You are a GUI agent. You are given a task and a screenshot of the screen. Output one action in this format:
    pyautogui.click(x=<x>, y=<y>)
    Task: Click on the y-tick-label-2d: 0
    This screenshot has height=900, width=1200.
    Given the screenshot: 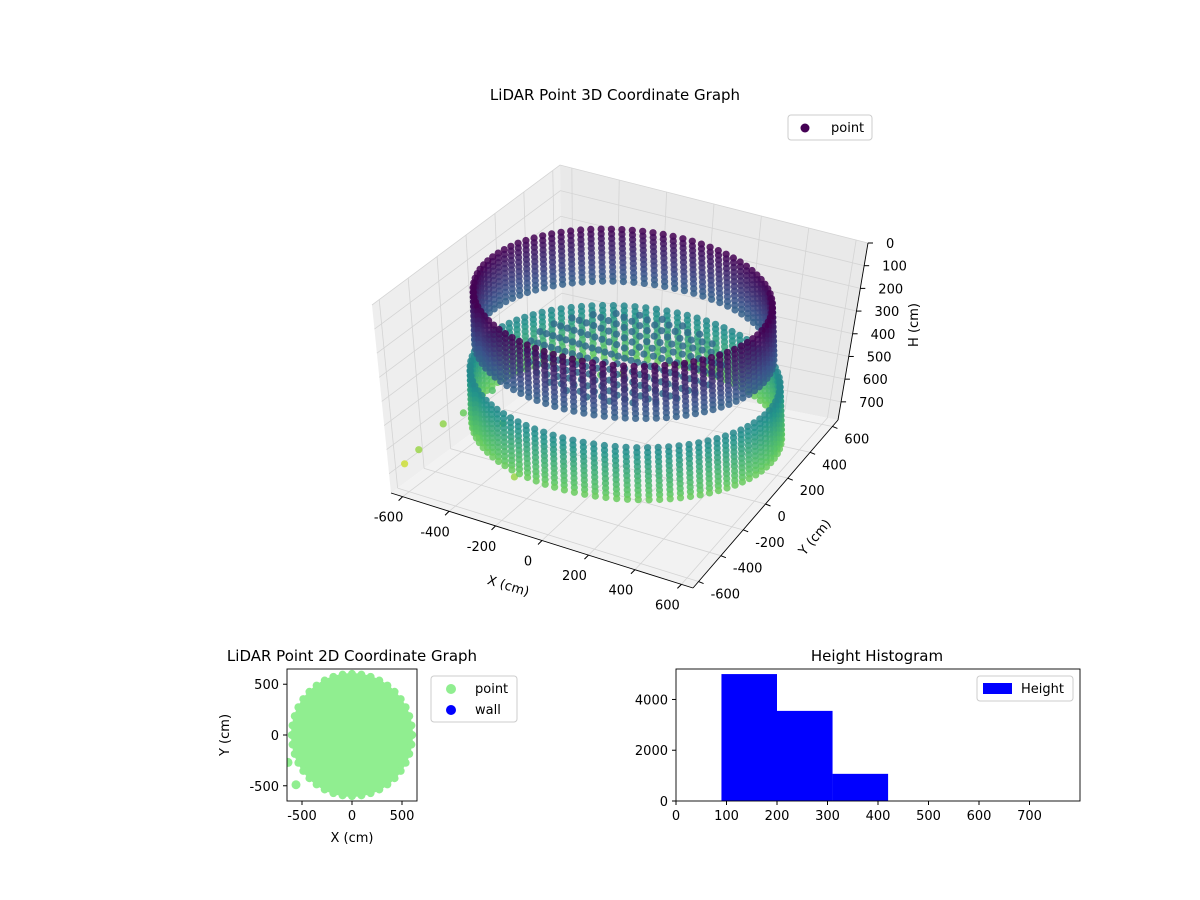 What is the action you would take?
    pyautogui.click(x=275, y=736)
    